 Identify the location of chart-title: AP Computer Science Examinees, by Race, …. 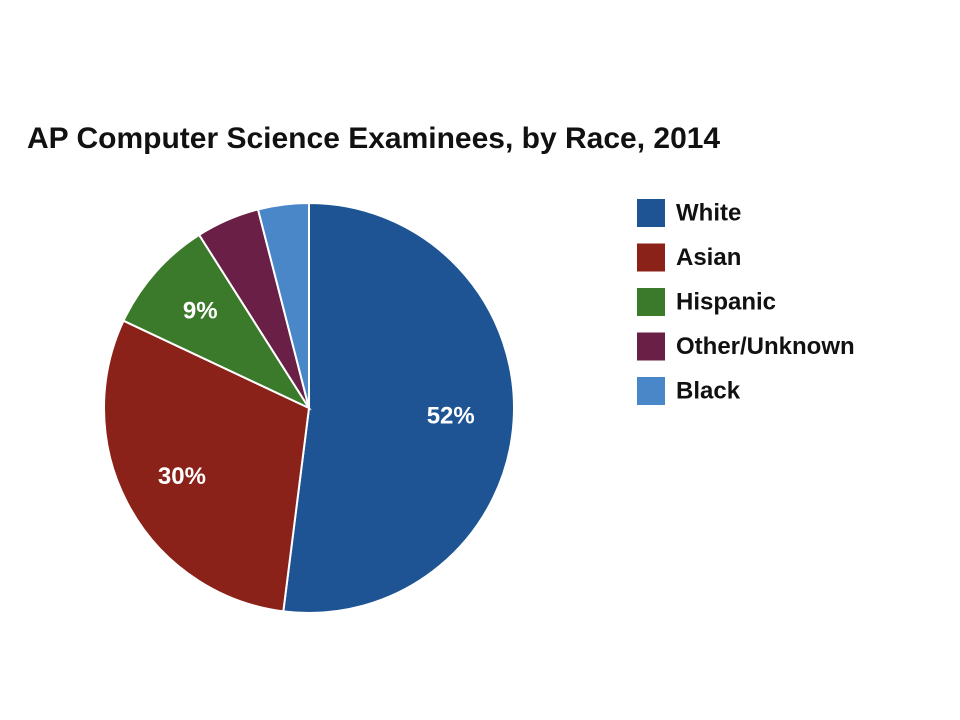
(373, 138).